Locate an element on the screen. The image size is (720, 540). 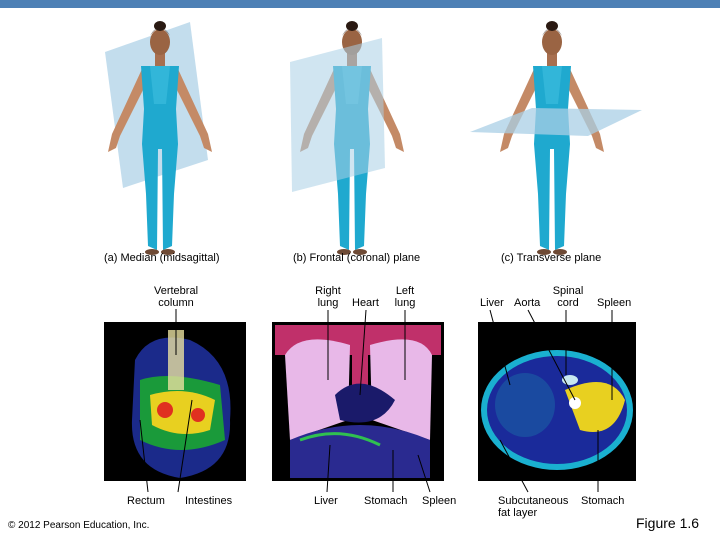
copyright: © 2012 Pearson Education, Inc. is located at coordinates (79, 525).